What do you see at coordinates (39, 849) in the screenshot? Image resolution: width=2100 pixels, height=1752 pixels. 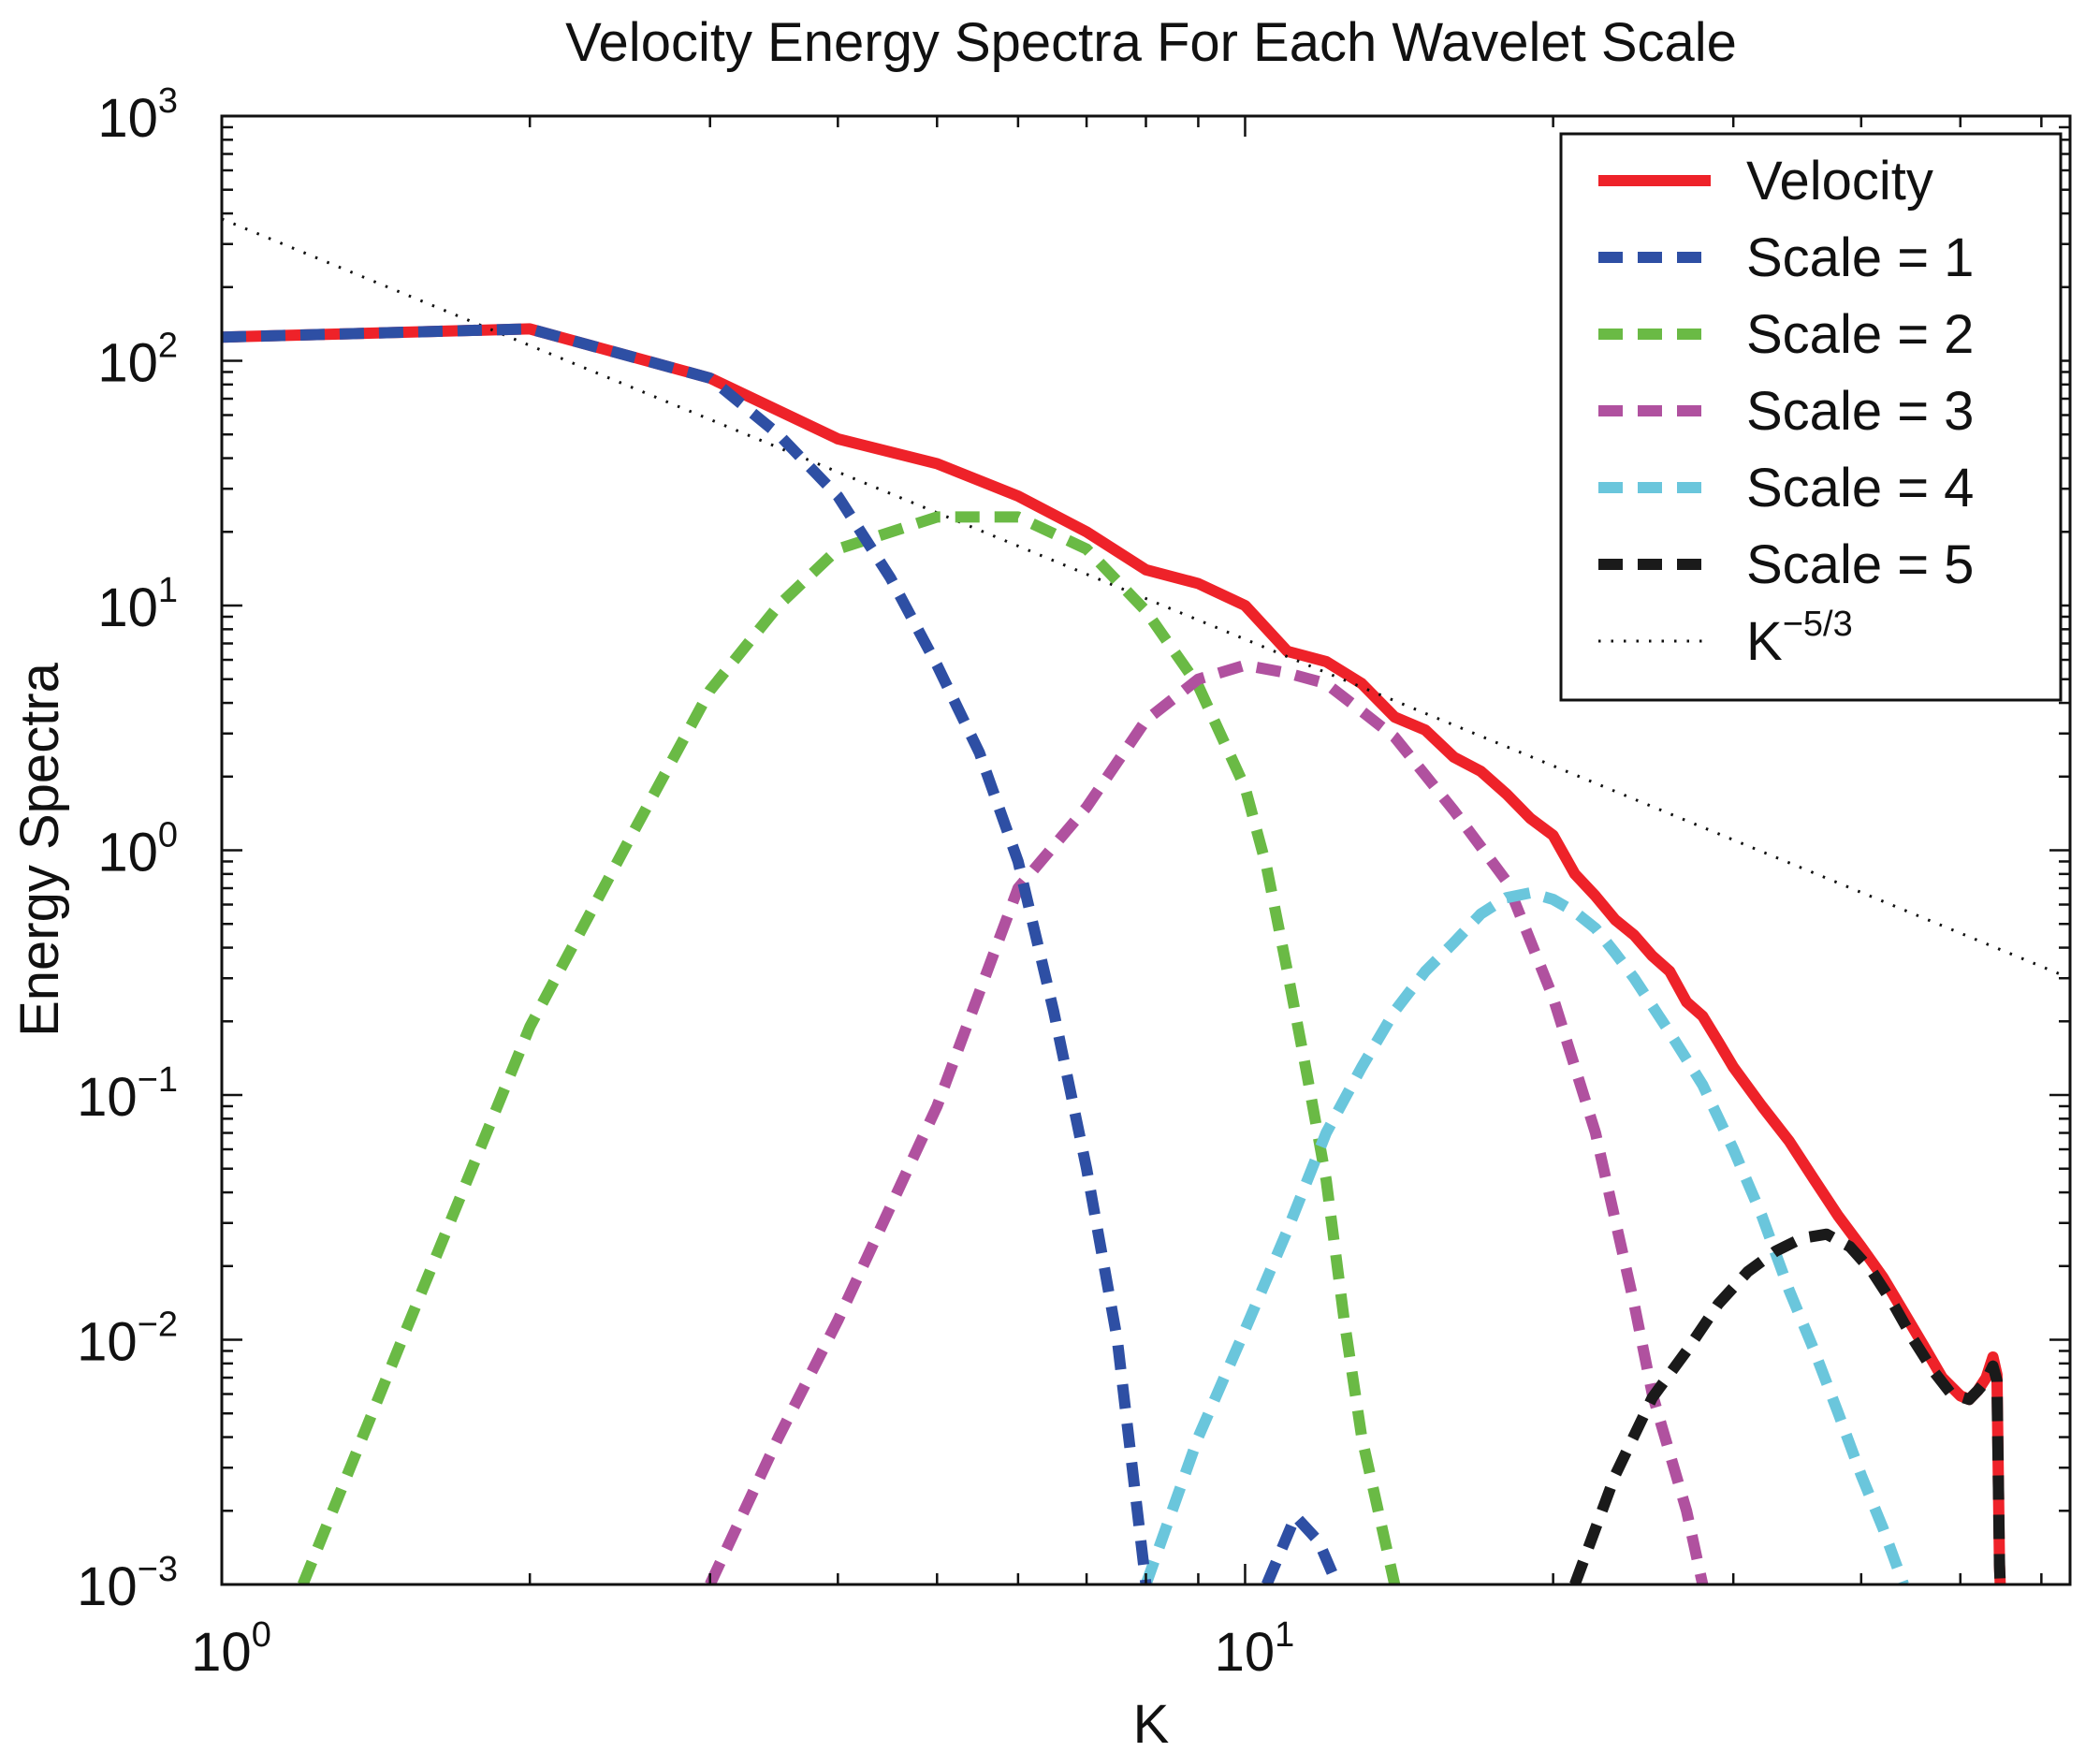 I see `y-axis-label: Energy Spectra` at bounding box center [39, 849].